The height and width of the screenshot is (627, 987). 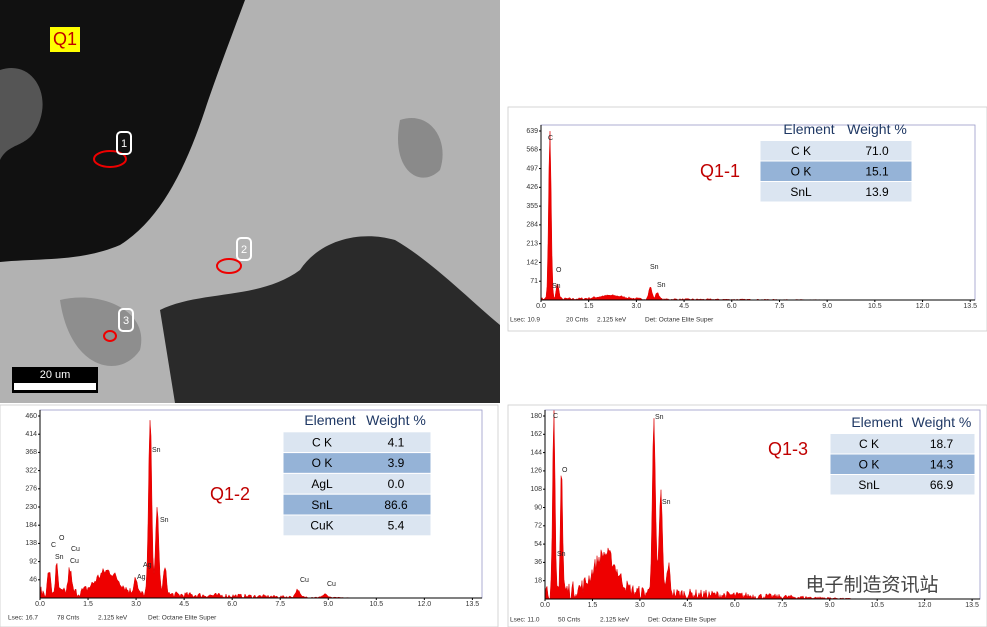 I want to click on table-cell: 14.3, so click(x=942, y=464).